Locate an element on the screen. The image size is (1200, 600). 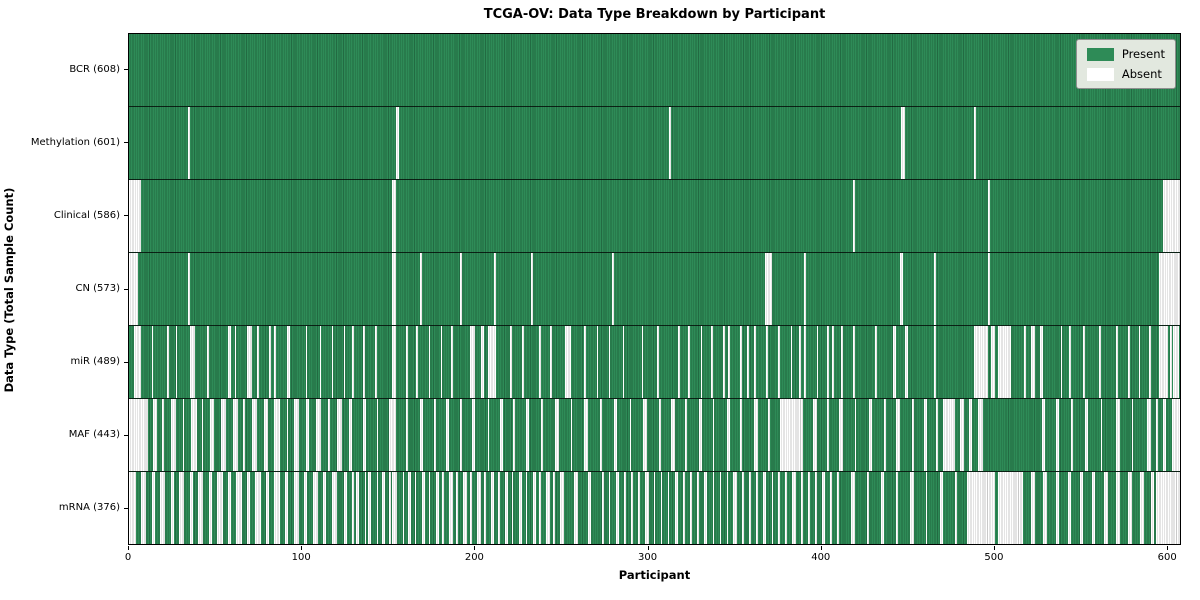
heatmap-row-methylation is located at coordinates (654, 142).